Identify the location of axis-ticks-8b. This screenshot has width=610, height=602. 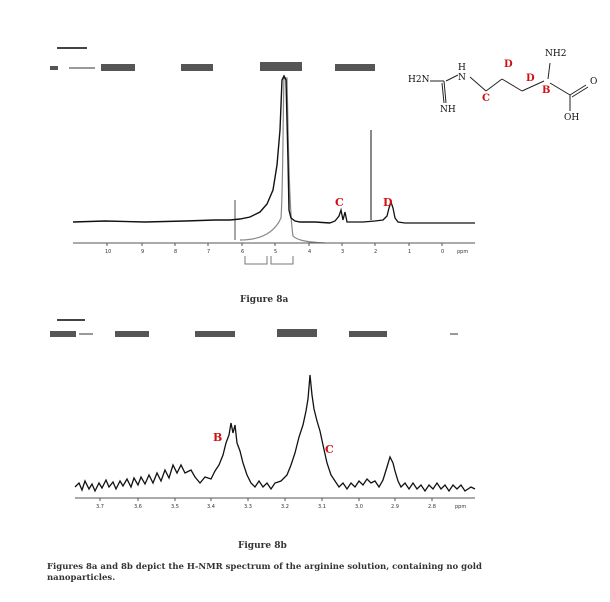
(266, 499).